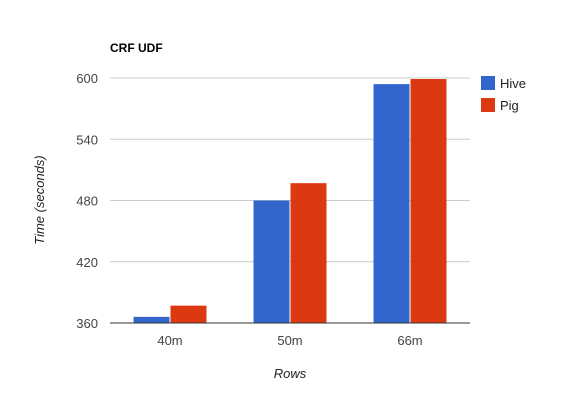 This screenshot has width=580, height=400. Describe the element at coordinates (271, 262) in the screenshot. I see `bar-hive-50m` at that location.